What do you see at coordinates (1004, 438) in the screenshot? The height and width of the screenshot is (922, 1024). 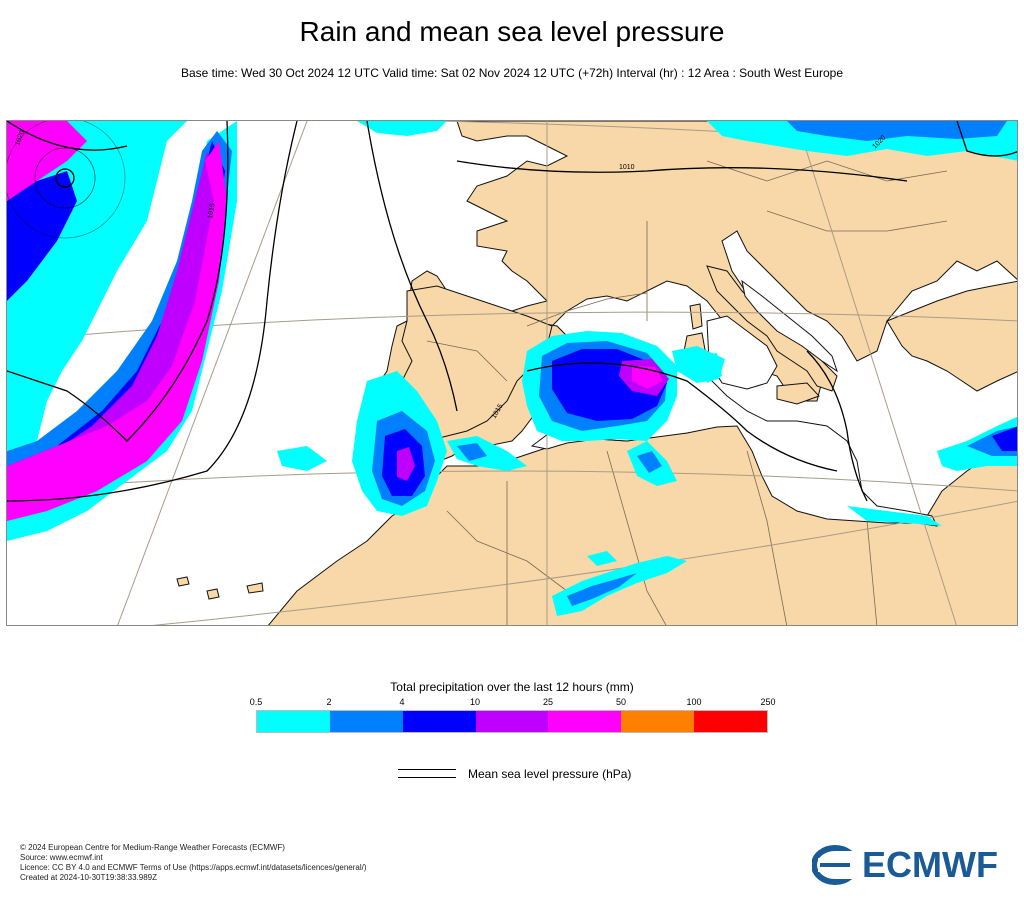 I see `precip-eastmed-dark` at bounding box center [1004, 438].